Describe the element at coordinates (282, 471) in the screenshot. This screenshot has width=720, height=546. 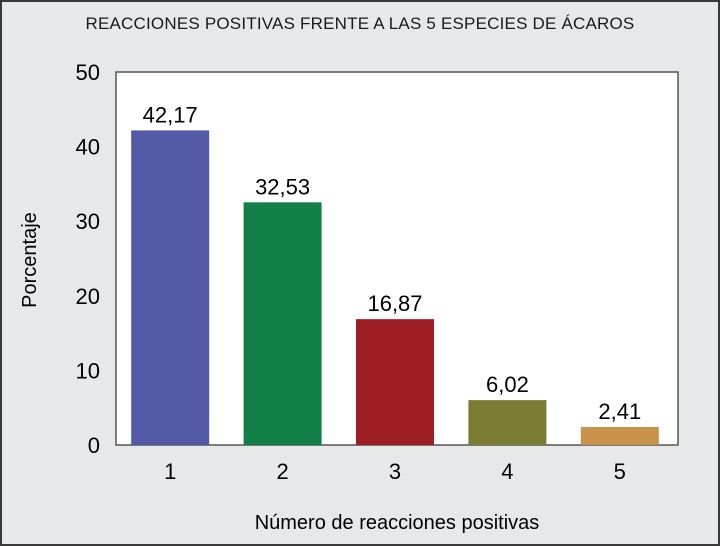
I see `x-tick-label: 2` at that location.